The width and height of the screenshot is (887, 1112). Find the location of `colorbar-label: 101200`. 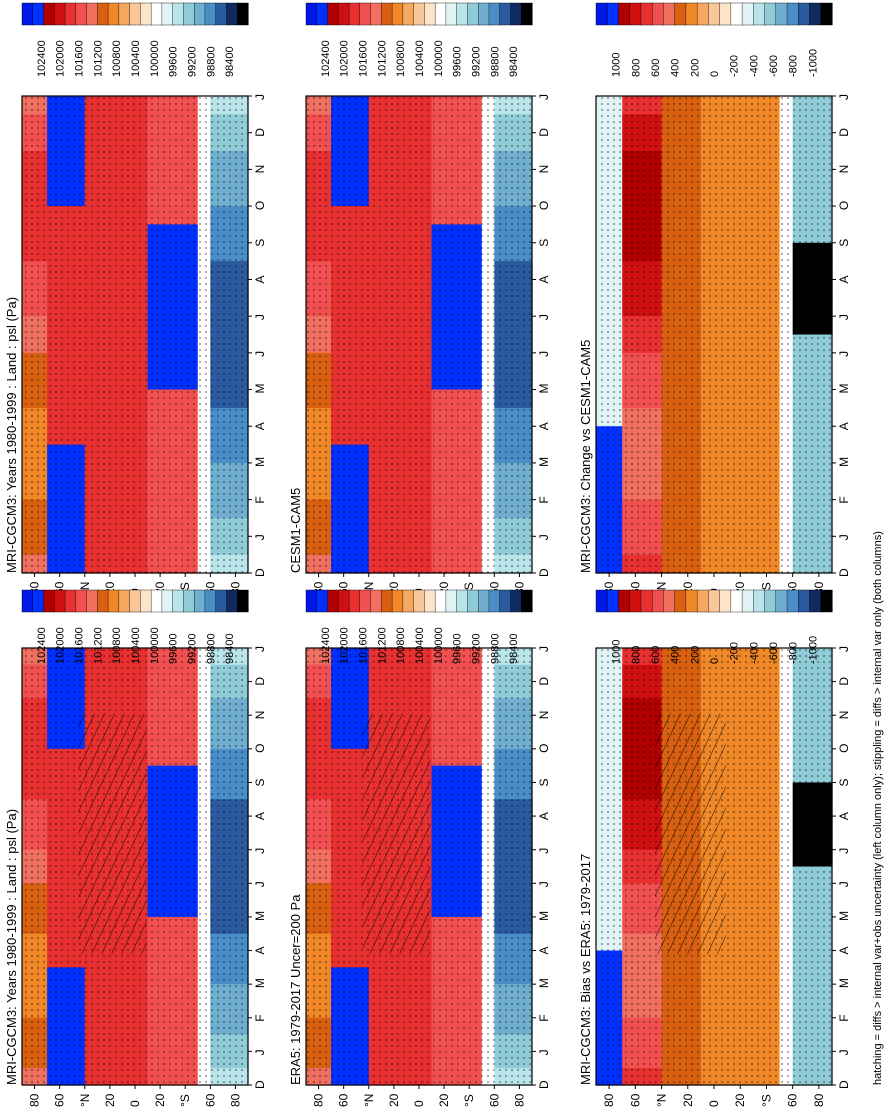

colorbar-label: 101200 is located at coordinates (98, 645).